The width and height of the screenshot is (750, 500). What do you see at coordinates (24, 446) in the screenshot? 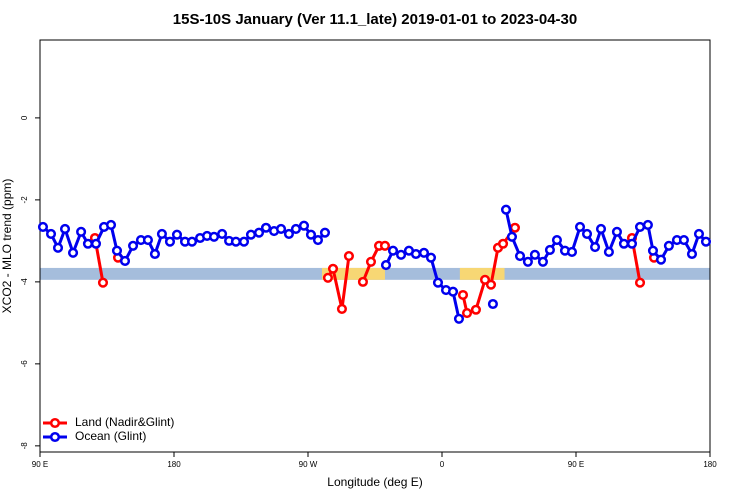
I see `y-tick-label: -8` at bounding box center [24, 446].